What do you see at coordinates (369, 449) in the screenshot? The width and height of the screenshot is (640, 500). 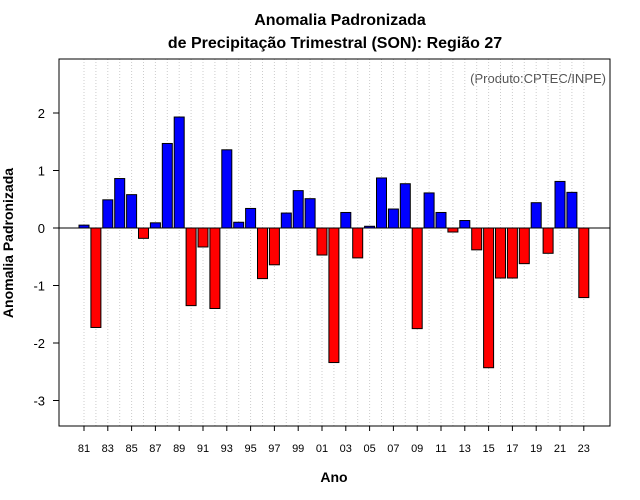 I see `x-tick-label: 05` at bounding box center [369, 449].